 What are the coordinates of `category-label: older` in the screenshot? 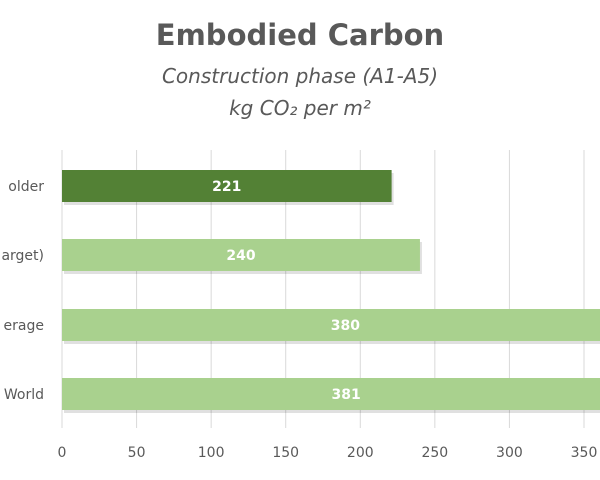 It's located at (26, 187).